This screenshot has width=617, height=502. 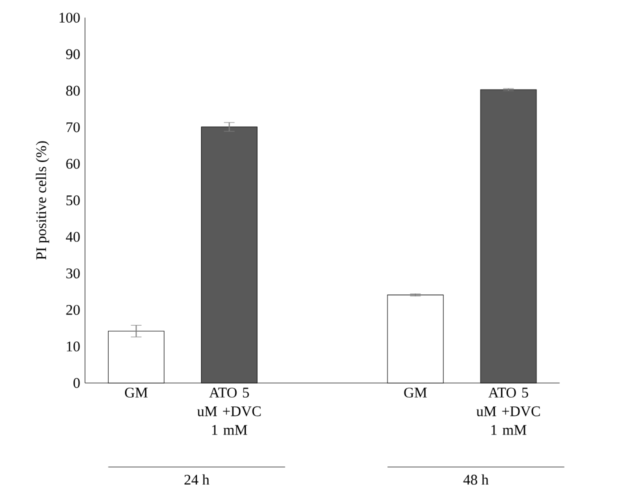 I want to click on y-tick-label: 30, so click(x=73, y=273).